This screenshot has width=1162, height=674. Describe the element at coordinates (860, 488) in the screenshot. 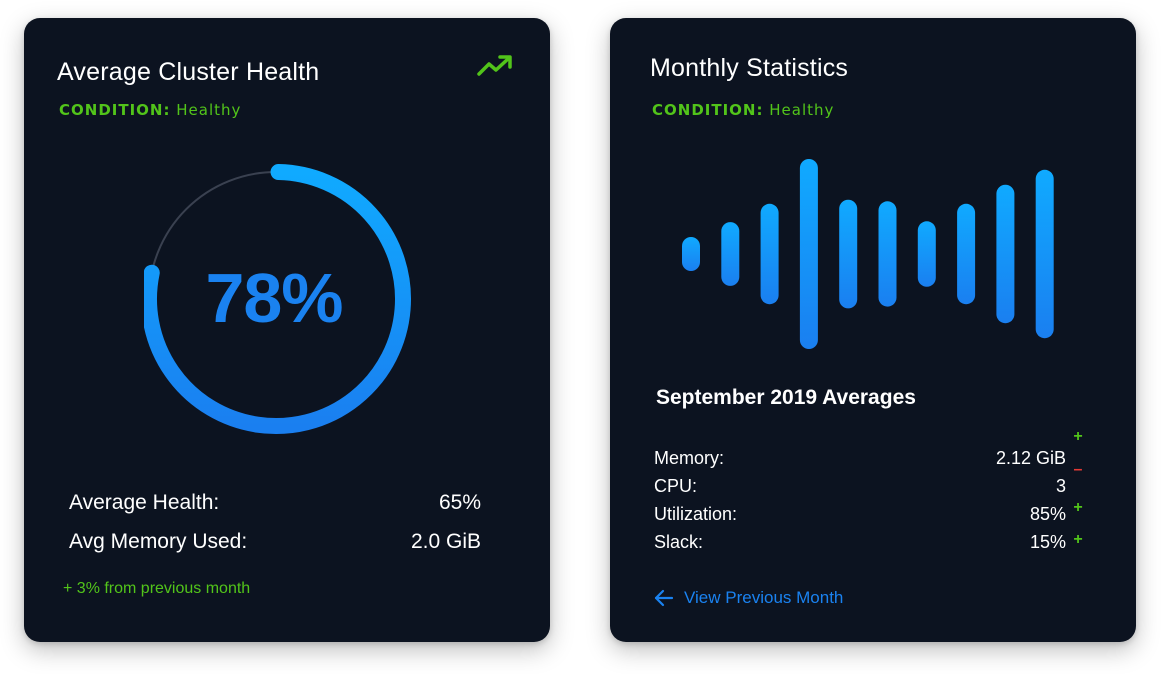

I see `stat-row-cpu: CPU: 3` at that location.